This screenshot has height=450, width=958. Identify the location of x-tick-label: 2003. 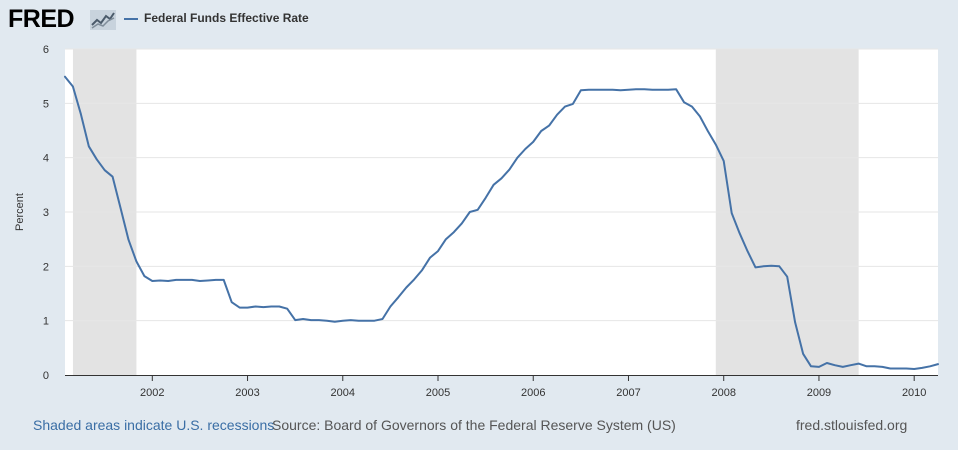
(247, 393).